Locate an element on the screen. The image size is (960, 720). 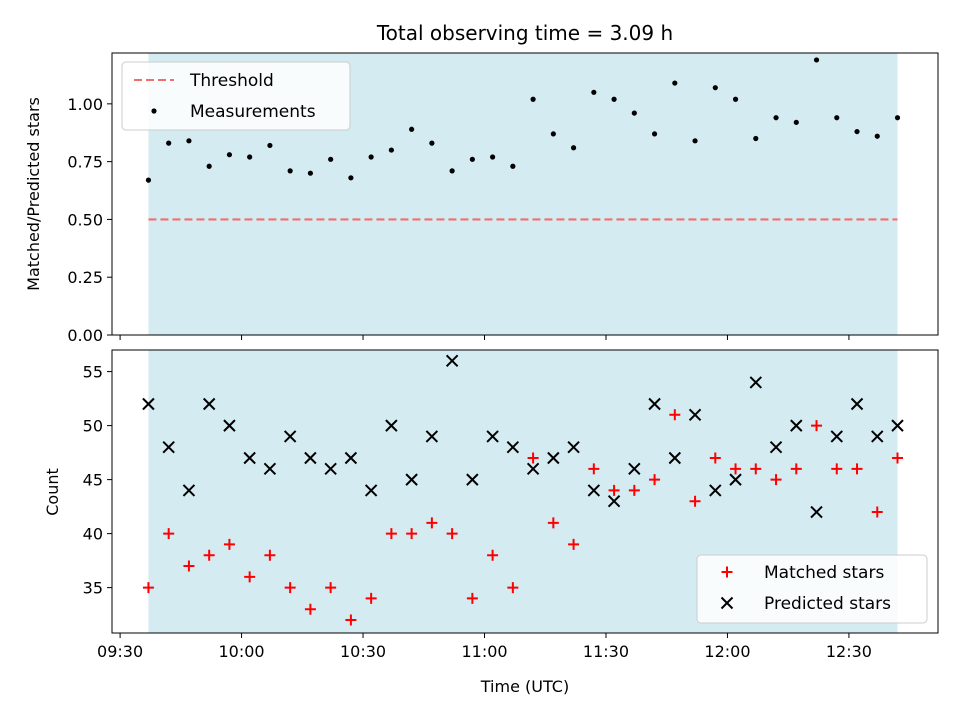
x-tick-label: 12:00 is located at coordinates (727, 651).